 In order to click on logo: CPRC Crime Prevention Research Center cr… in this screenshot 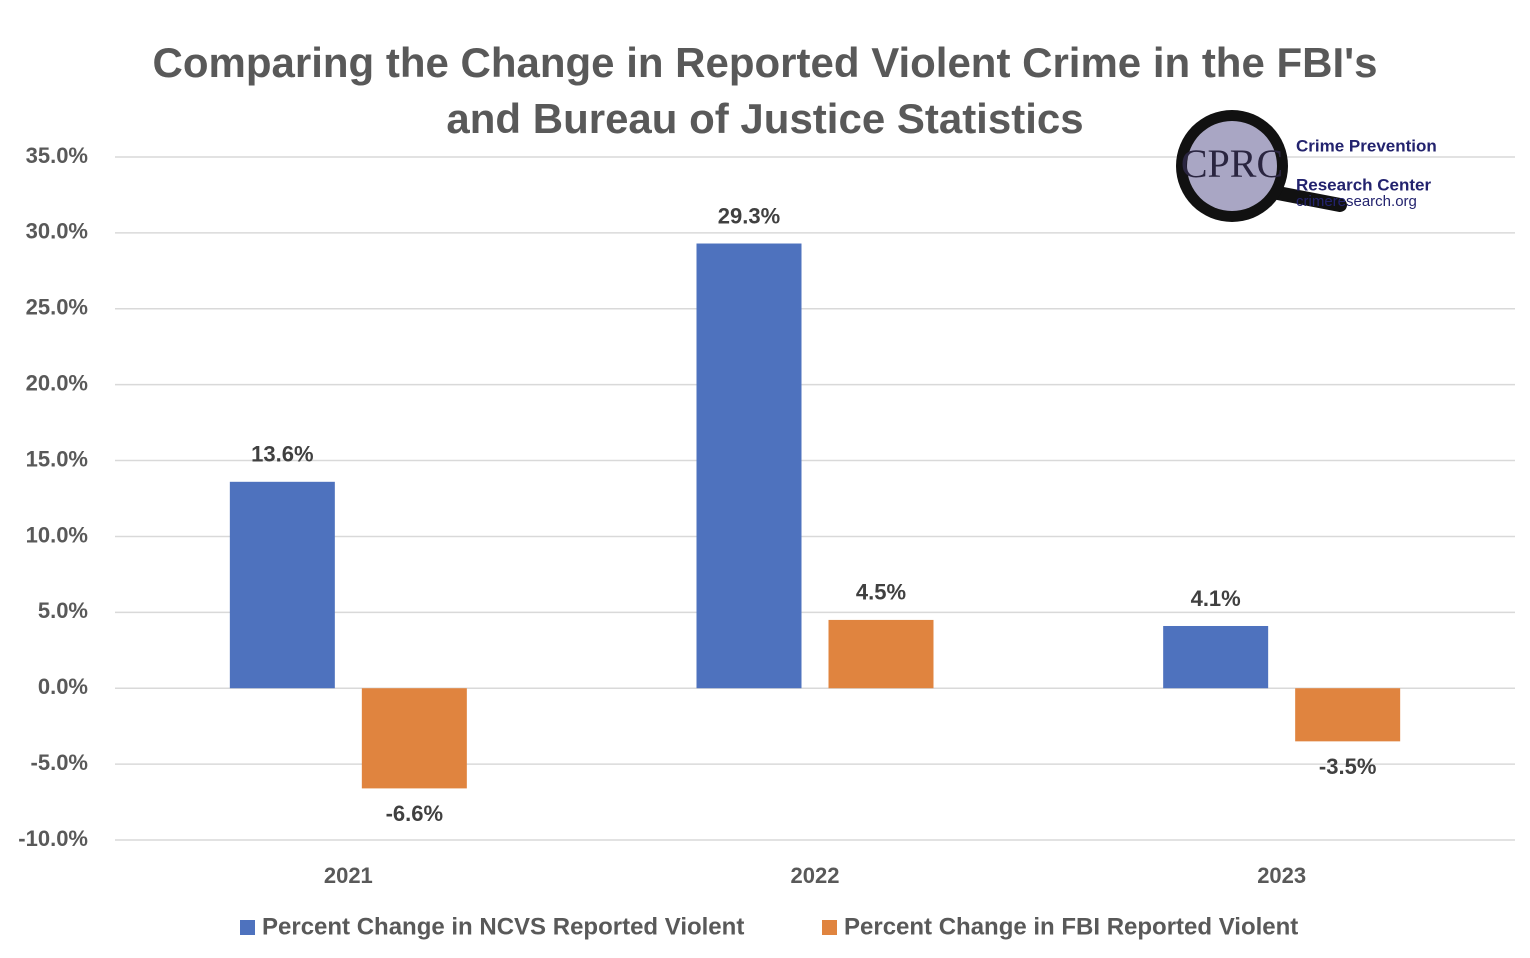, I will do `click(1306, 166)`.